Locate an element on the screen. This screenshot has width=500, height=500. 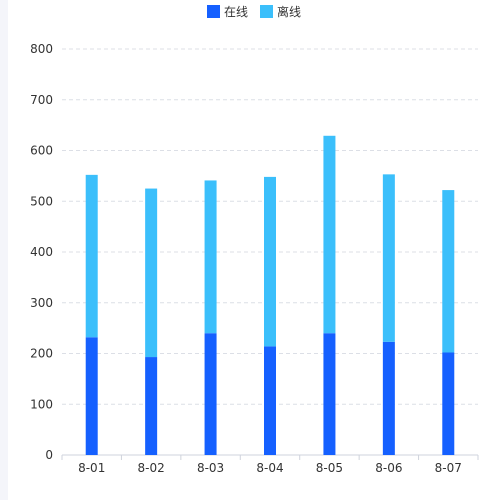
legend-item-online: 在线 is located at coordinates (227, 11).